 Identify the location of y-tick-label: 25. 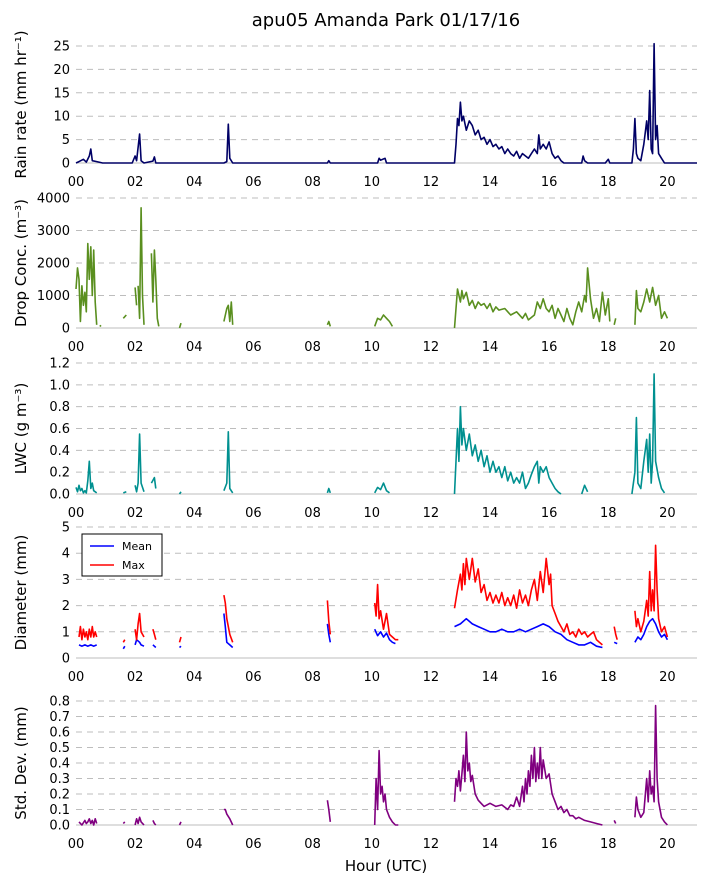
(61, 47).